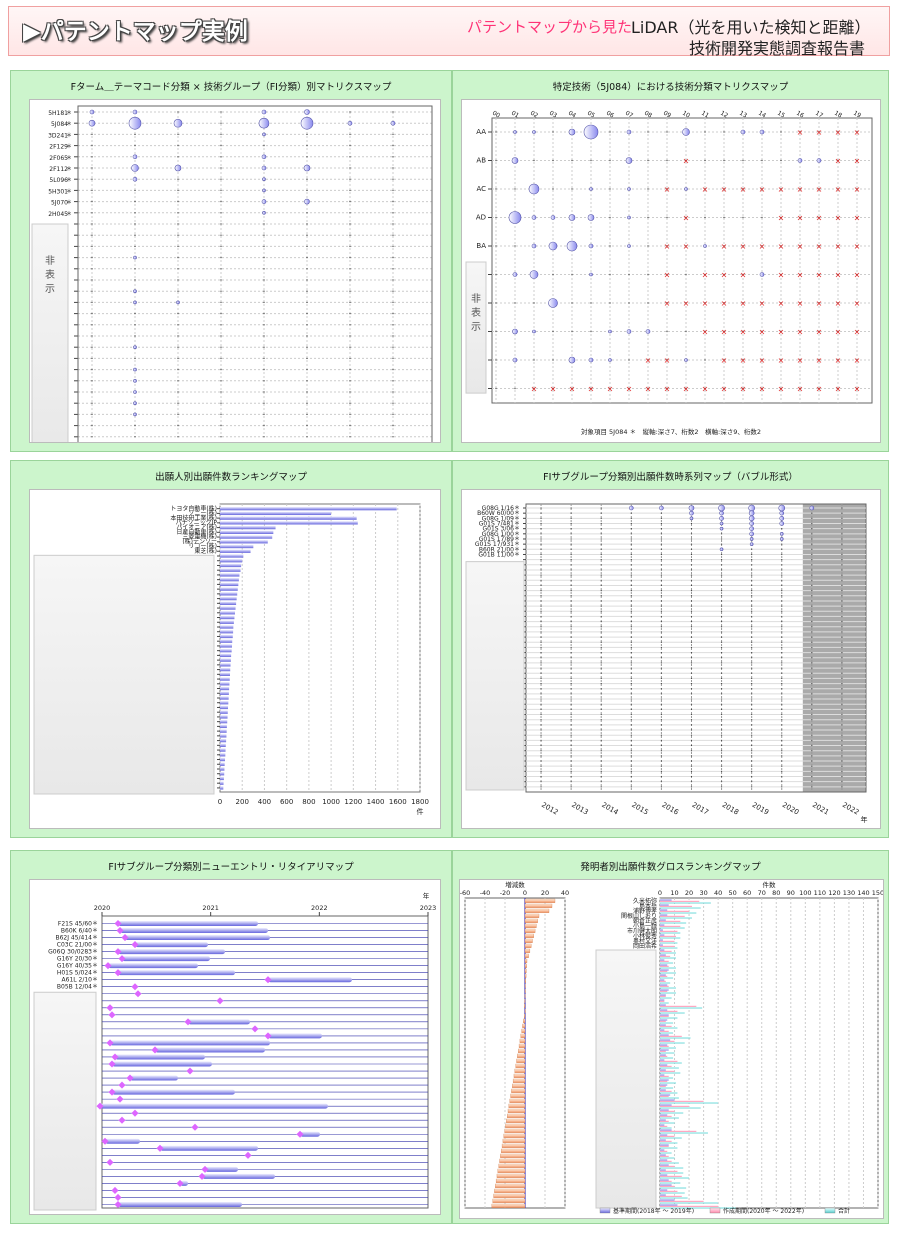 The width and height of the screenshot is (900, 1250). I want to click on row-label: G01B 11/00, so click(496, 554).